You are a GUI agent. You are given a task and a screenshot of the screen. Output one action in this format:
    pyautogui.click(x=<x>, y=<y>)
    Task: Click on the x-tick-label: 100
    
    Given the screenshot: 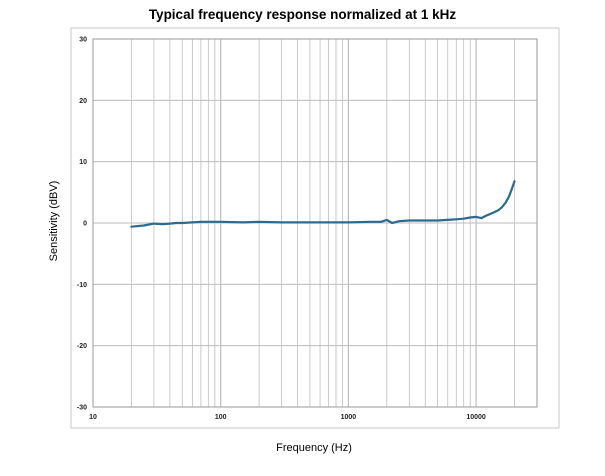 What is the action you would take?
    pyautogui.click(x=221, y=417)
    